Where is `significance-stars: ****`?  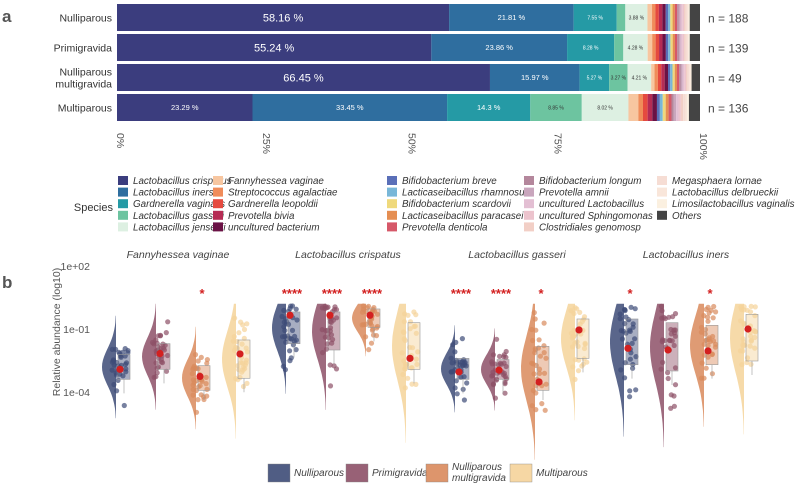
significance-stars: **** is located at coordinates (332, 293).